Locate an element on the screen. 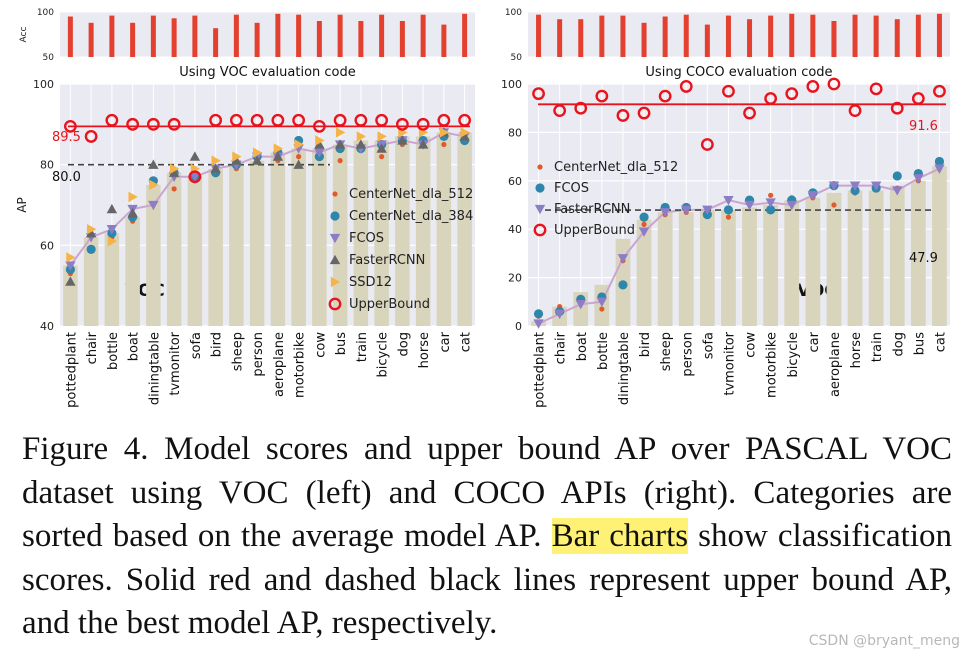 This screenshot has height=657, width=968. point-FCOS-bottle is located at coordinates (112, 230).